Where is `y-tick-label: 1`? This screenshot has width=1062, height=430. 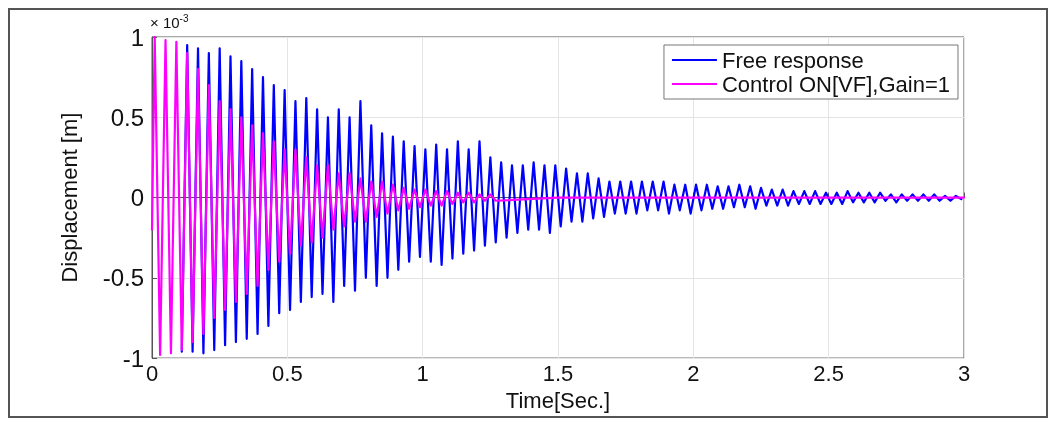
y-tick-label: 1 is located at coordinates (137, 37).